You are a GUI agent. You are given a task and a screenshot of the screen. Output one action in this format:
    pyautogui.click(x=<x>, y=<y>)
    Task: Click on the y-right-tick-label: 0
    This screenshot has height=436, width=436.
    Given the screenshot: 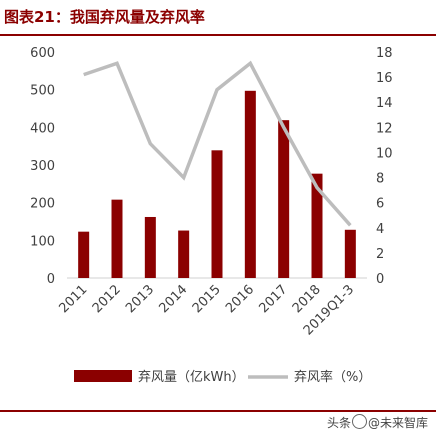 What is the action you would take?
    pyautogui.click(x=380, y=279)
    